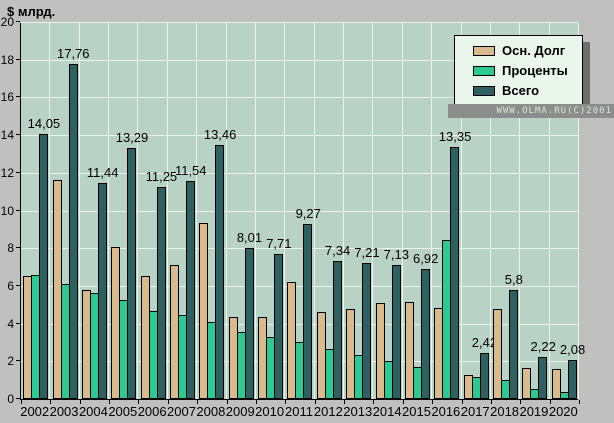 The image size is (614, 423). What do you see at coordinates (534, 411) in the screenshot?
I see `x-tick-label: 2019` at bounding box center [534, 411].